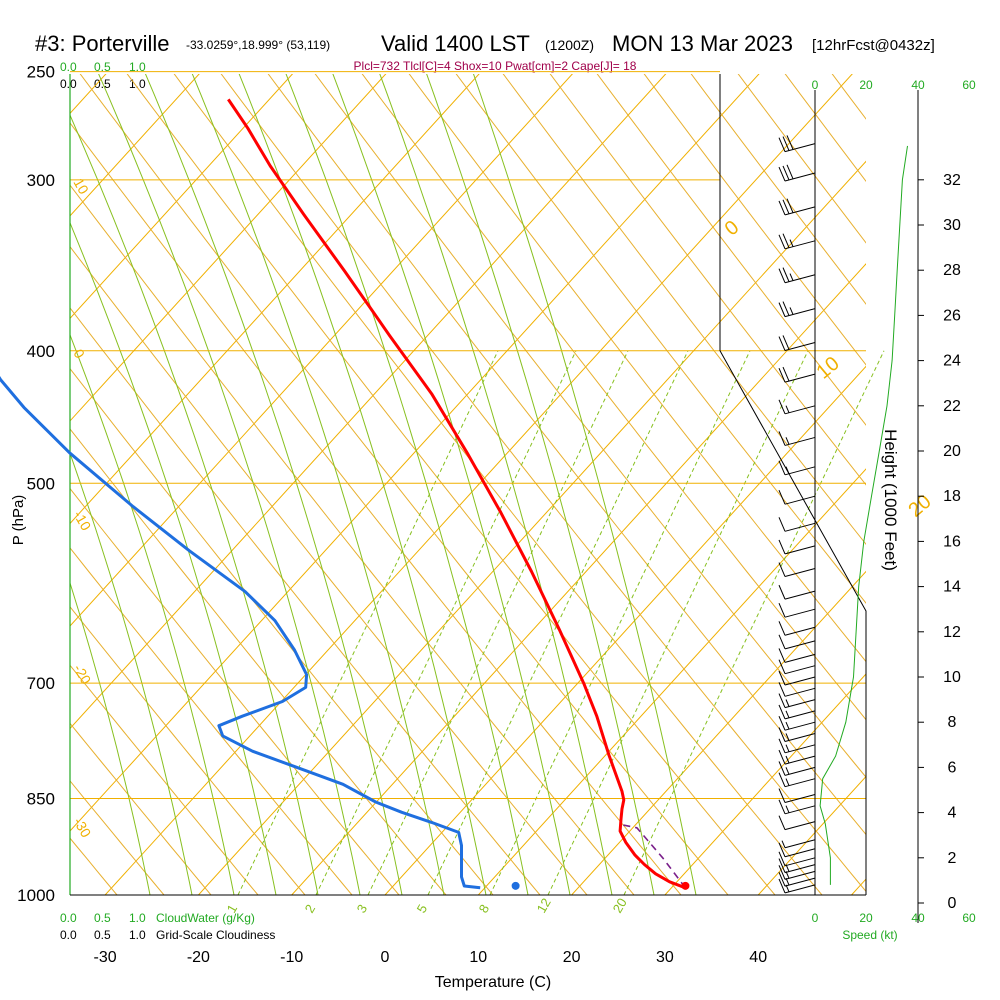 This screenshot has height=1000, width=1000. Describe the element at coordinates (205, 918) in the screenshot. I see `cloudwater-scale-label: CloudWater (g/Kg)` at that location.